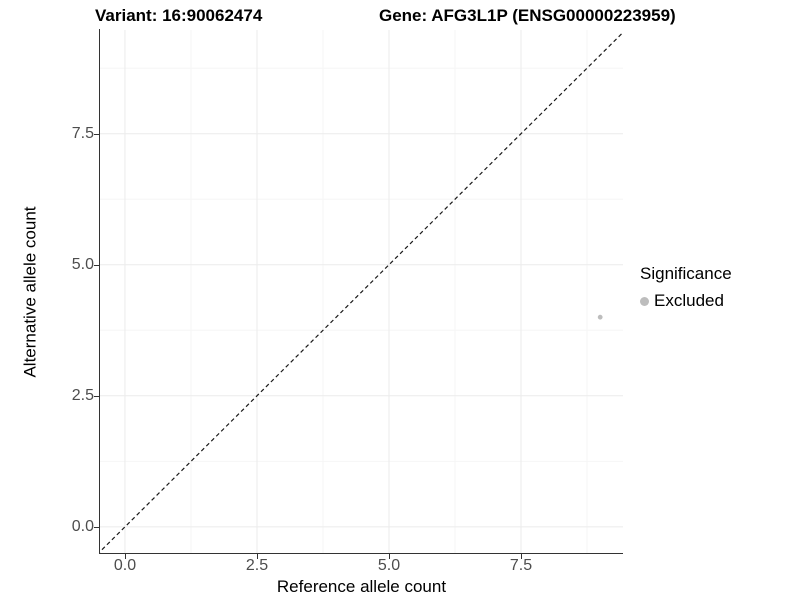 The height and width of the screenshot is (600, 800). Describe the element at coordinates (689, 300) in the screenshot. I see `legend-entry-label: Excluded` at that location.